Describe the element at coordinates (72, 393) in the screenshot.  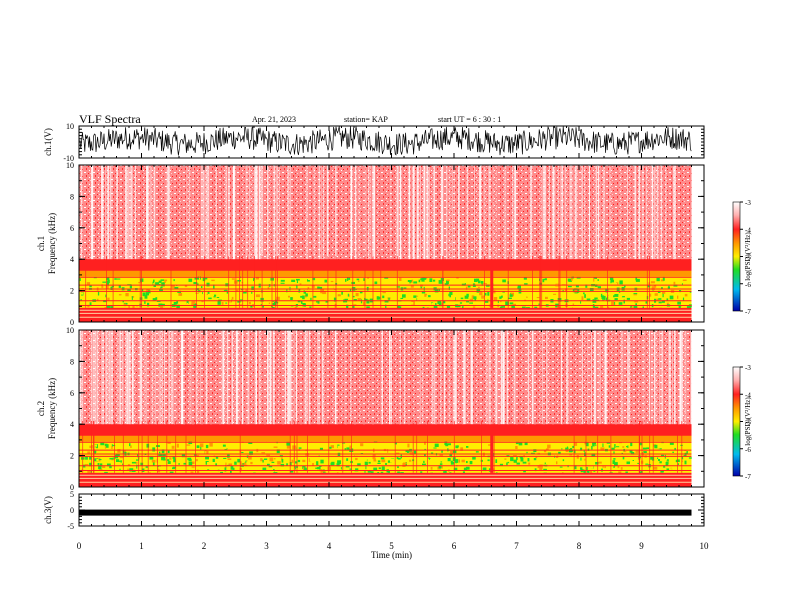
I see `ch2-spec-ytick-label: 6` at that location.